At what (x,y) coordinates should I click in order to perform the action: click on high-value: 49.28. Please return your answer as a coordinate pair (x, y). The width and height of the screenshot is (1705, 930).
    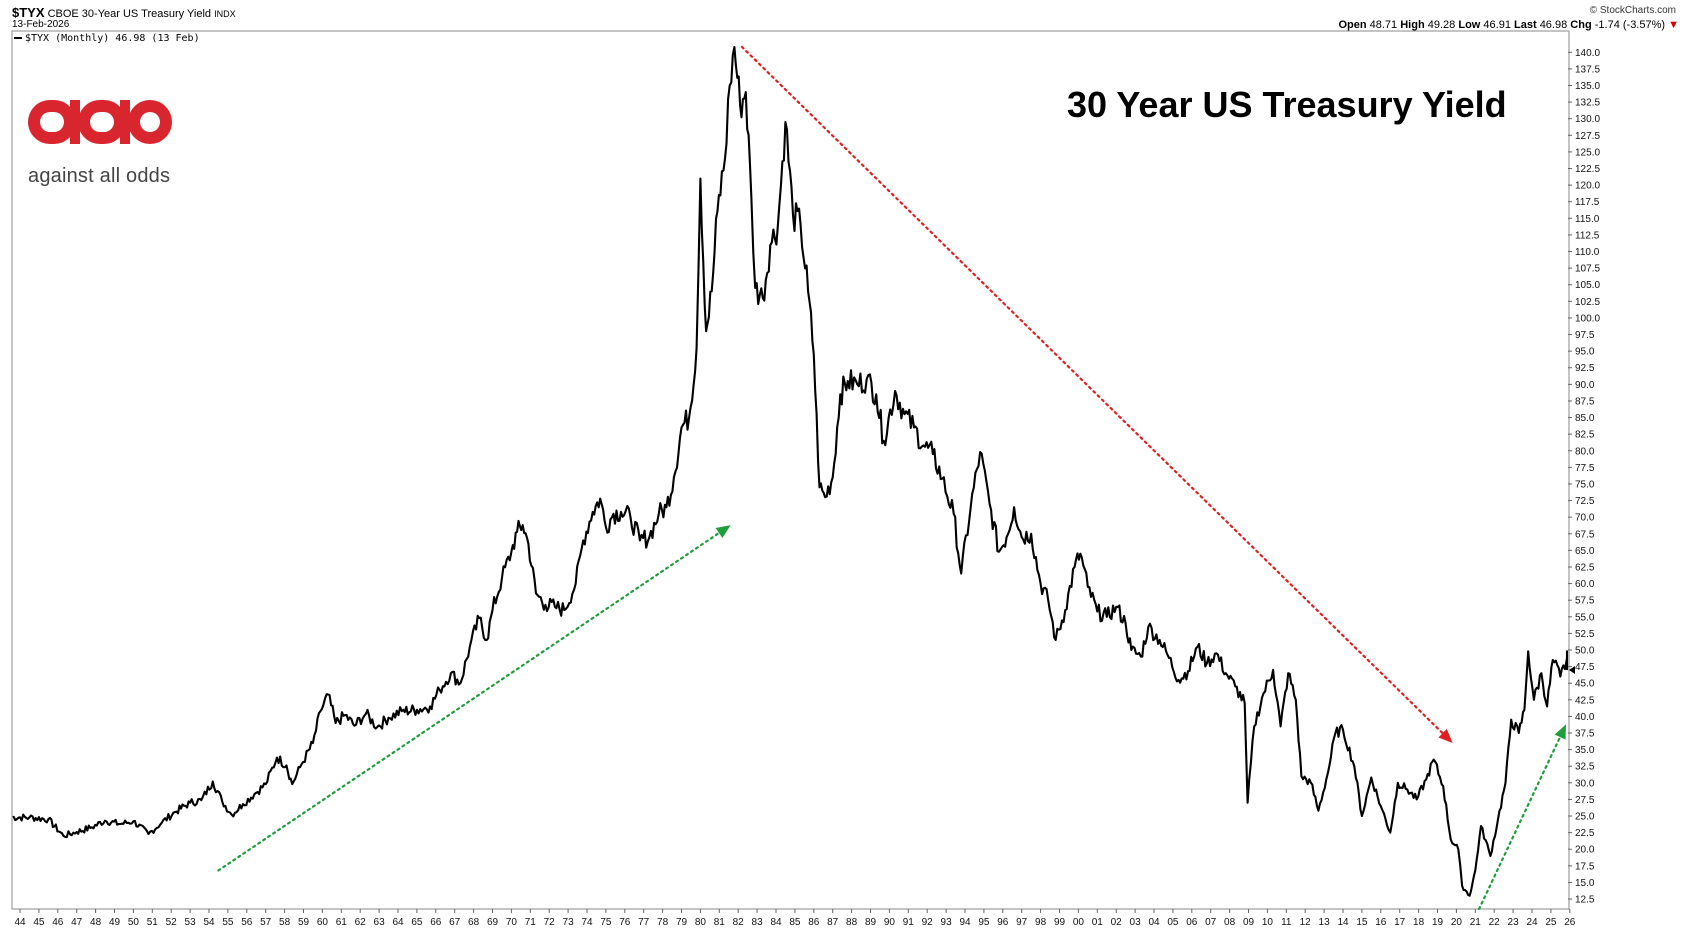
    Looking at the image, I should click on (1441, 25).